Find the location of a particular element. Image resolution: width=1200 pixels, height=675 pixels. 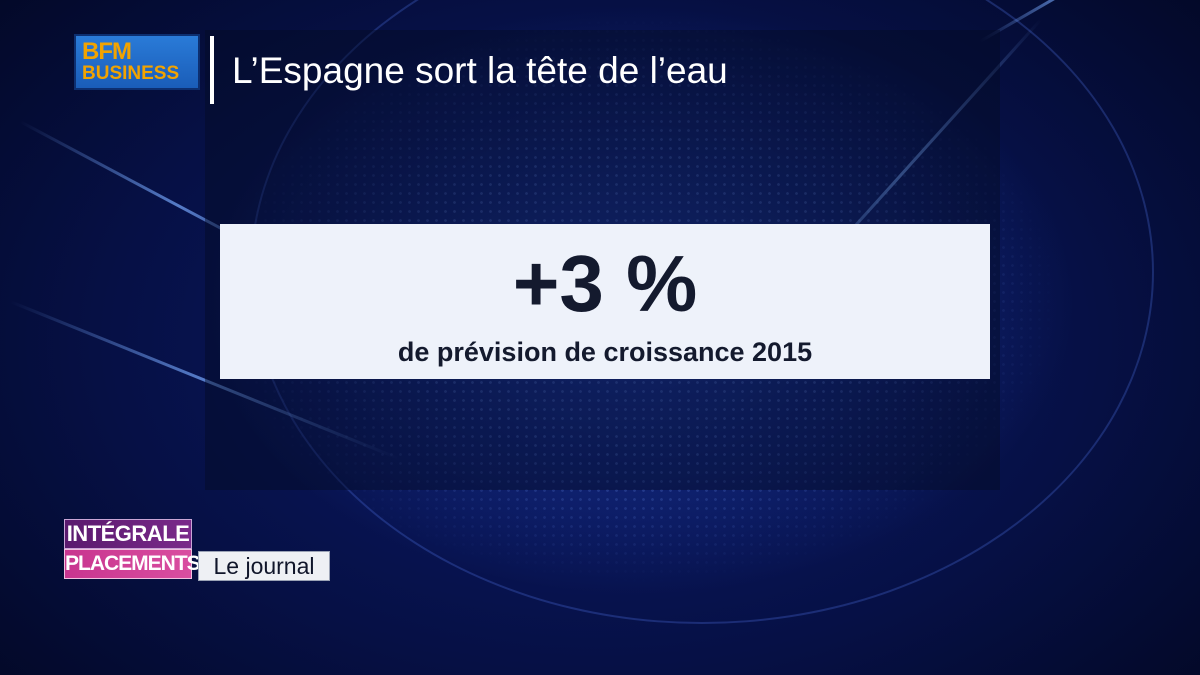

program-badge-top-label: INTÉGRALE is located at coordinates (128, 533).